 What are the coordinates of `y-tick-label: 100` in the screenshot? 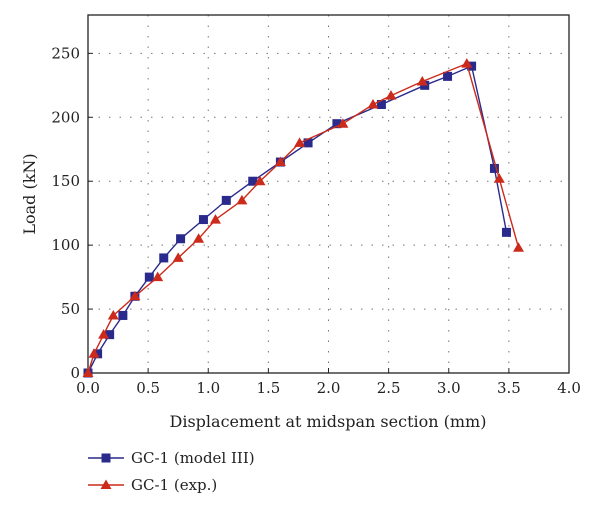 It's located at (65, 245).